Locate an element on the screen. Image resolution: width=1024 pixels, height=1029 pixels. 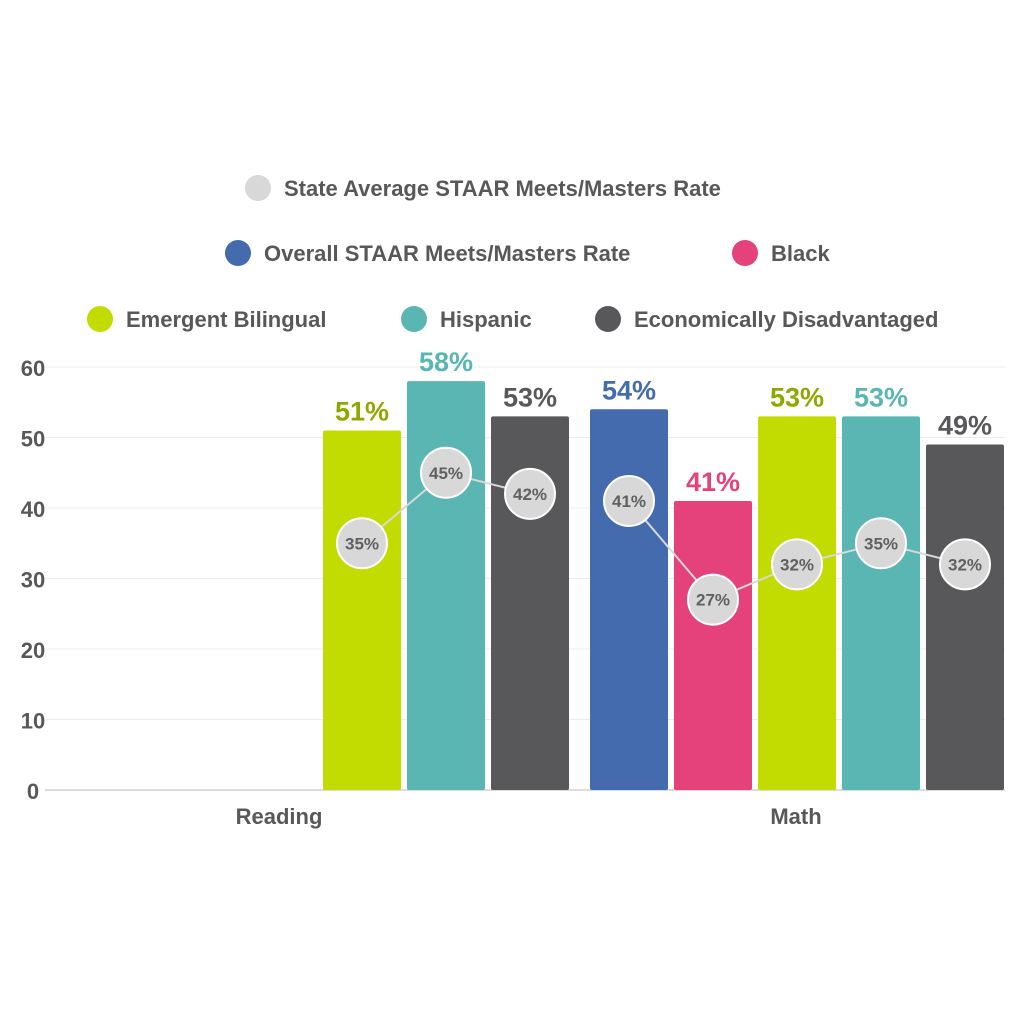
y-tick-label: 20 is located at coordinates (33, 650).